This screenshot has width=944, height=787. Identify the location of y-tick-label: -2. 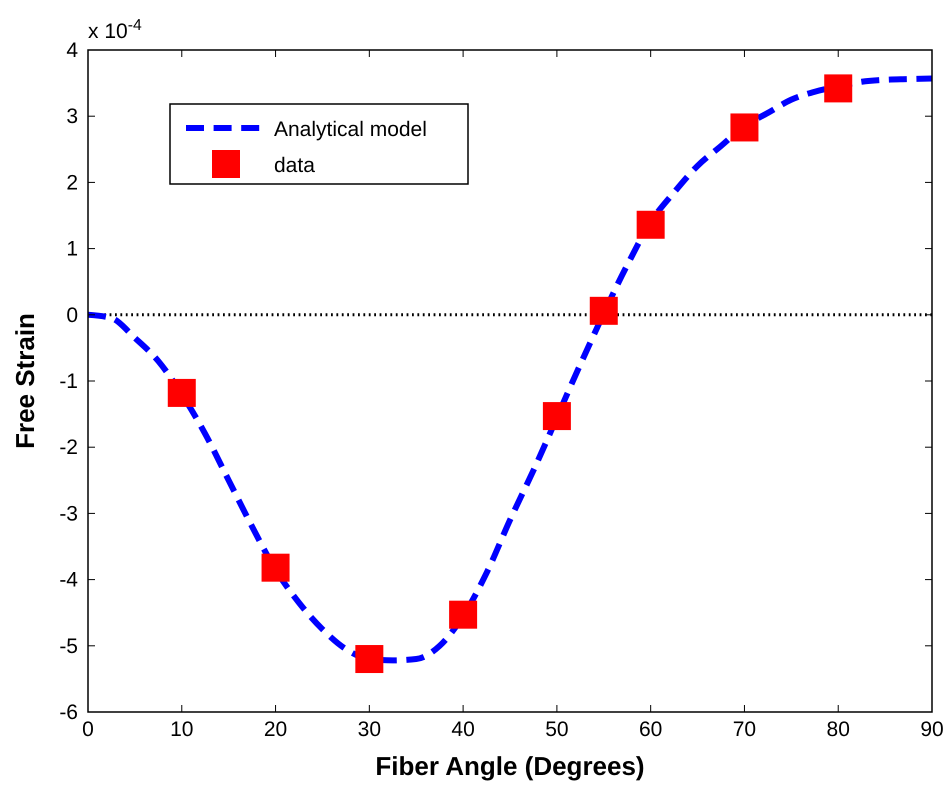
(68, 448).